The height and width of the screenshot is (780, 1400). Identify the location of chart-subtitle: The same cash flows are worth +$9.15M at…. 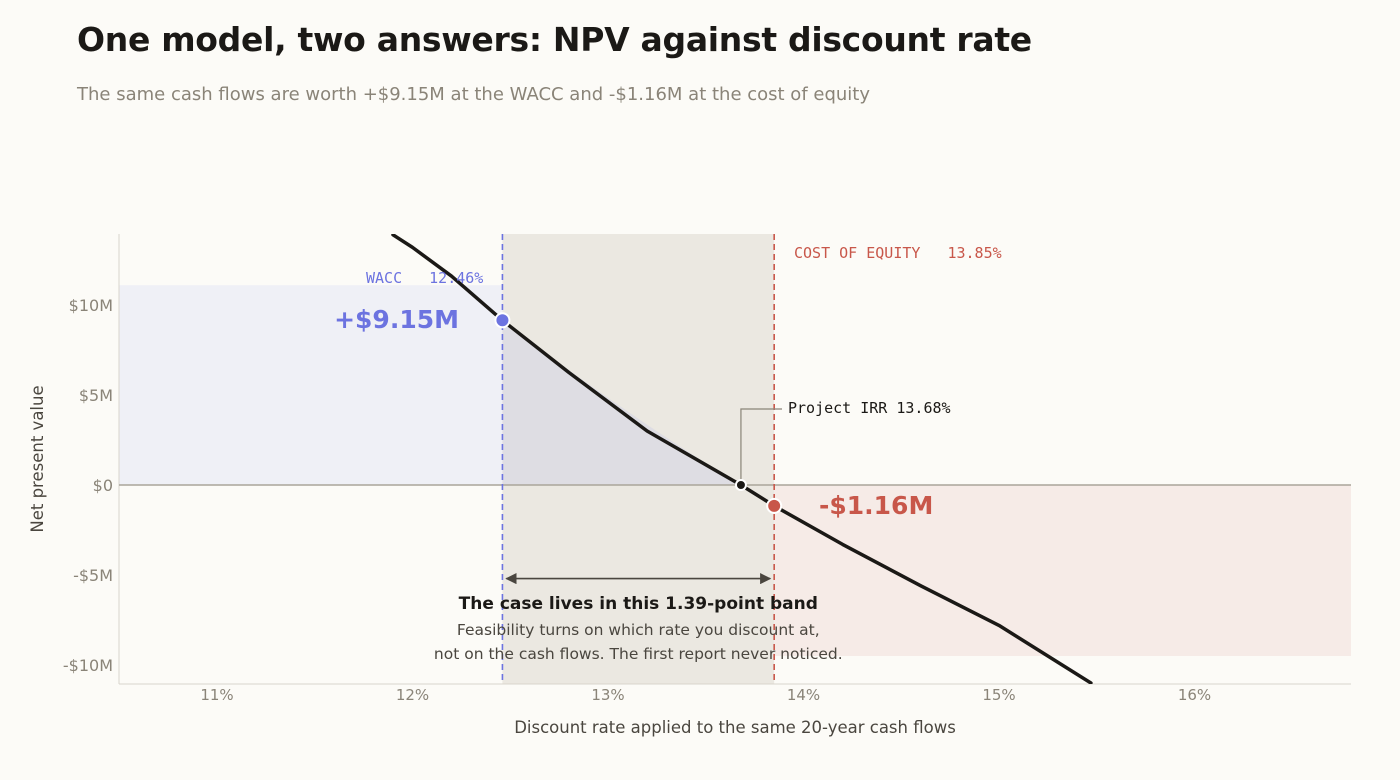
(473, 94).